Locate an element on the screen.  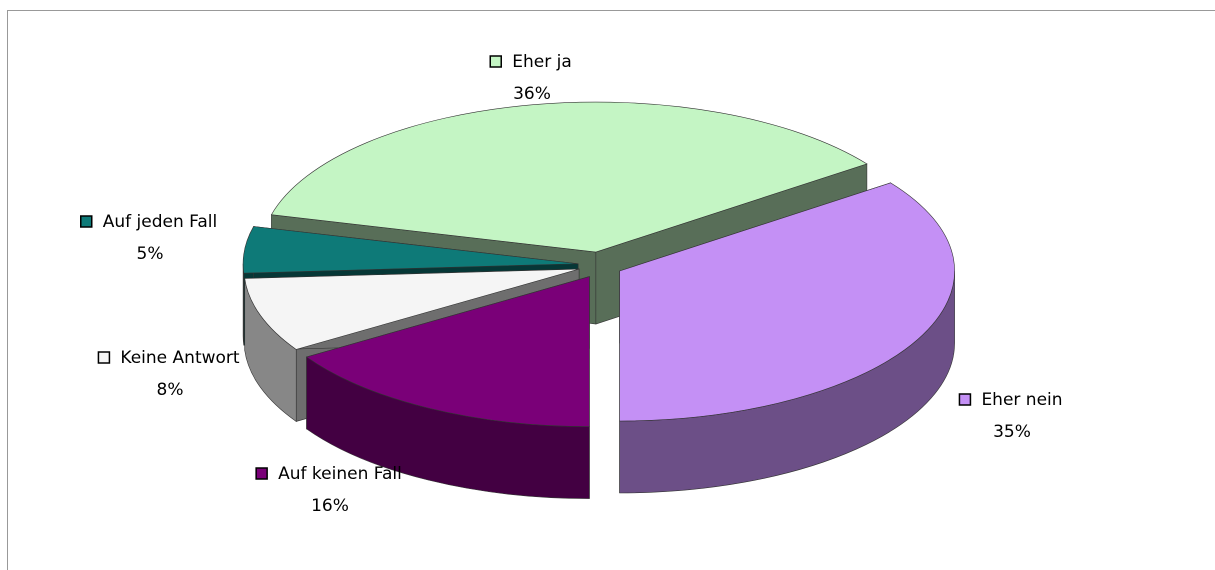
data-label: 8% is located at coordinates (170, 390).